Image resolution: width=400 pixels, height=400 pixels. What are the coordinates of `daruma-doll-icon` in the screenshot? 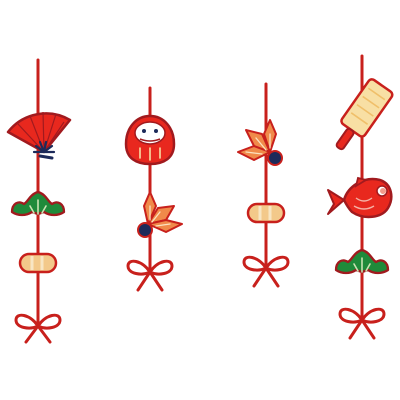 It's located at (150, 140).